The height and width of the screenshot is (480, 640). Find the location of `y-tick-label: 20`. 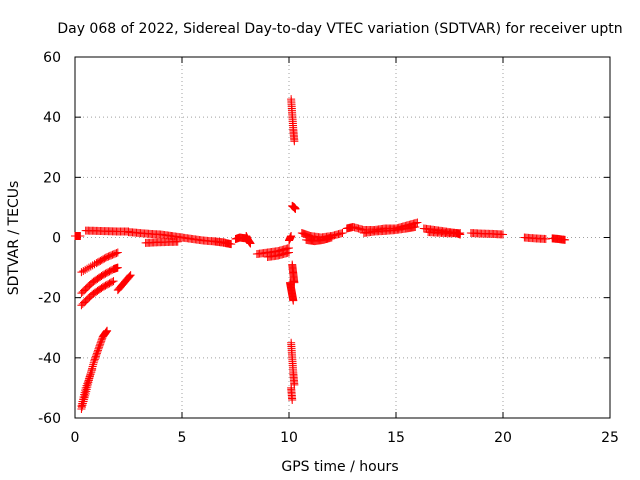

y-tick-label: 20 is located at coordinates (52, 178).